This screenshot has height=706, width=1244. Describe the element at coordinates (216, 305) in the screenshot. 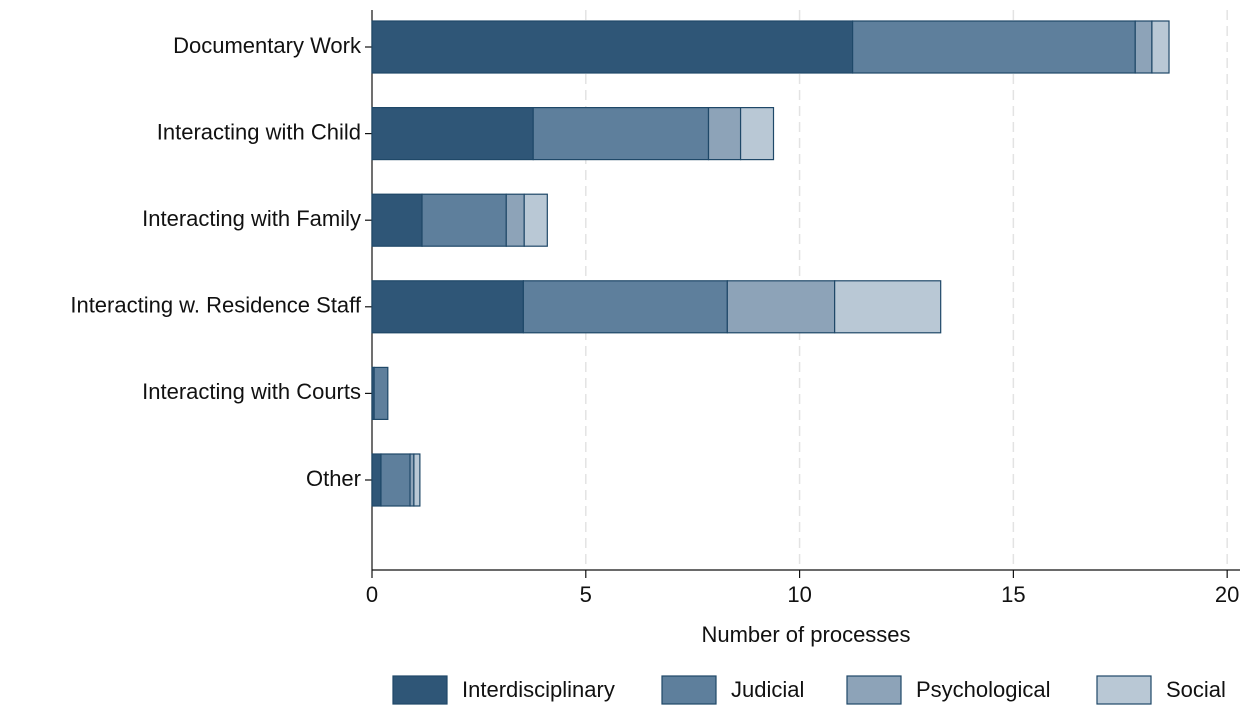

I see `y-tick-label: Interacting w. Residence Staff` at that location.